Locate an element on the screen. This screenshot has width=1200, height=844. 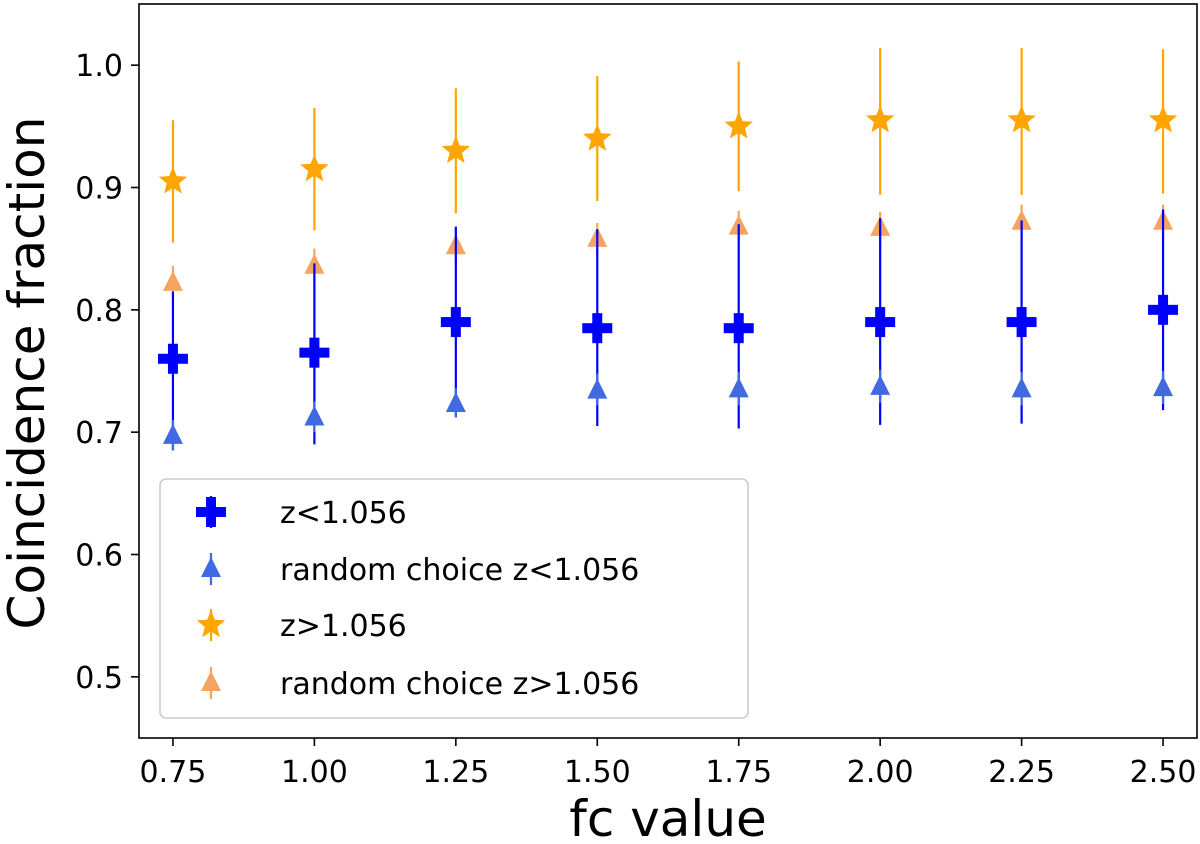
legend-entry: random choice z<1.056 is located at coordinates (420, 570).